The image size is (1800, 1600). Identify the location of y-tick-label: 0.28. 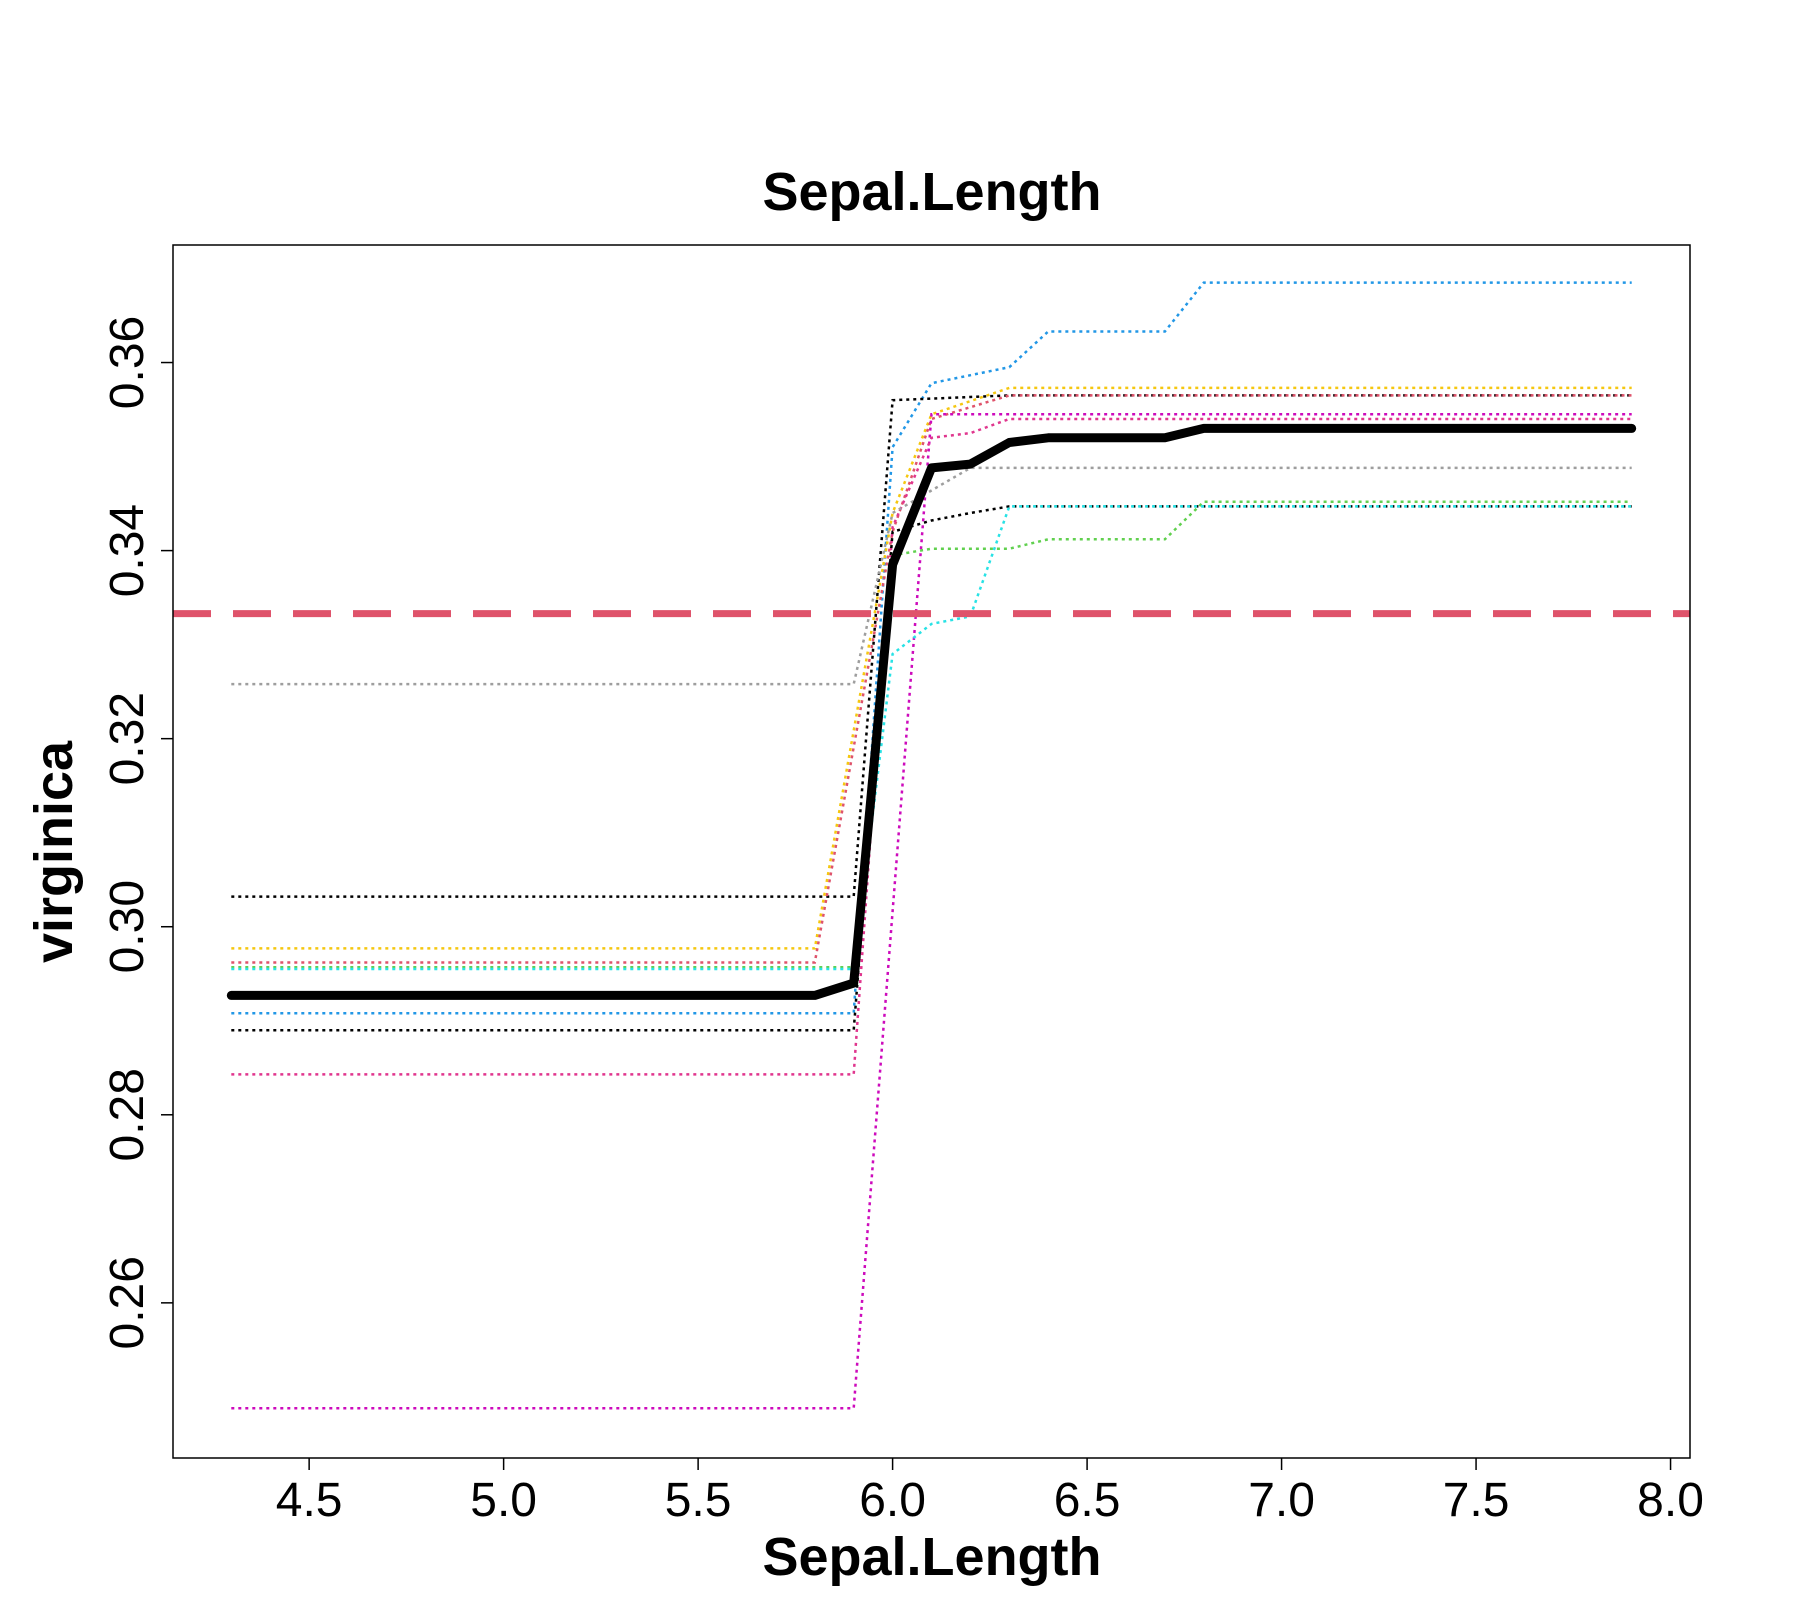
(127, 1114).